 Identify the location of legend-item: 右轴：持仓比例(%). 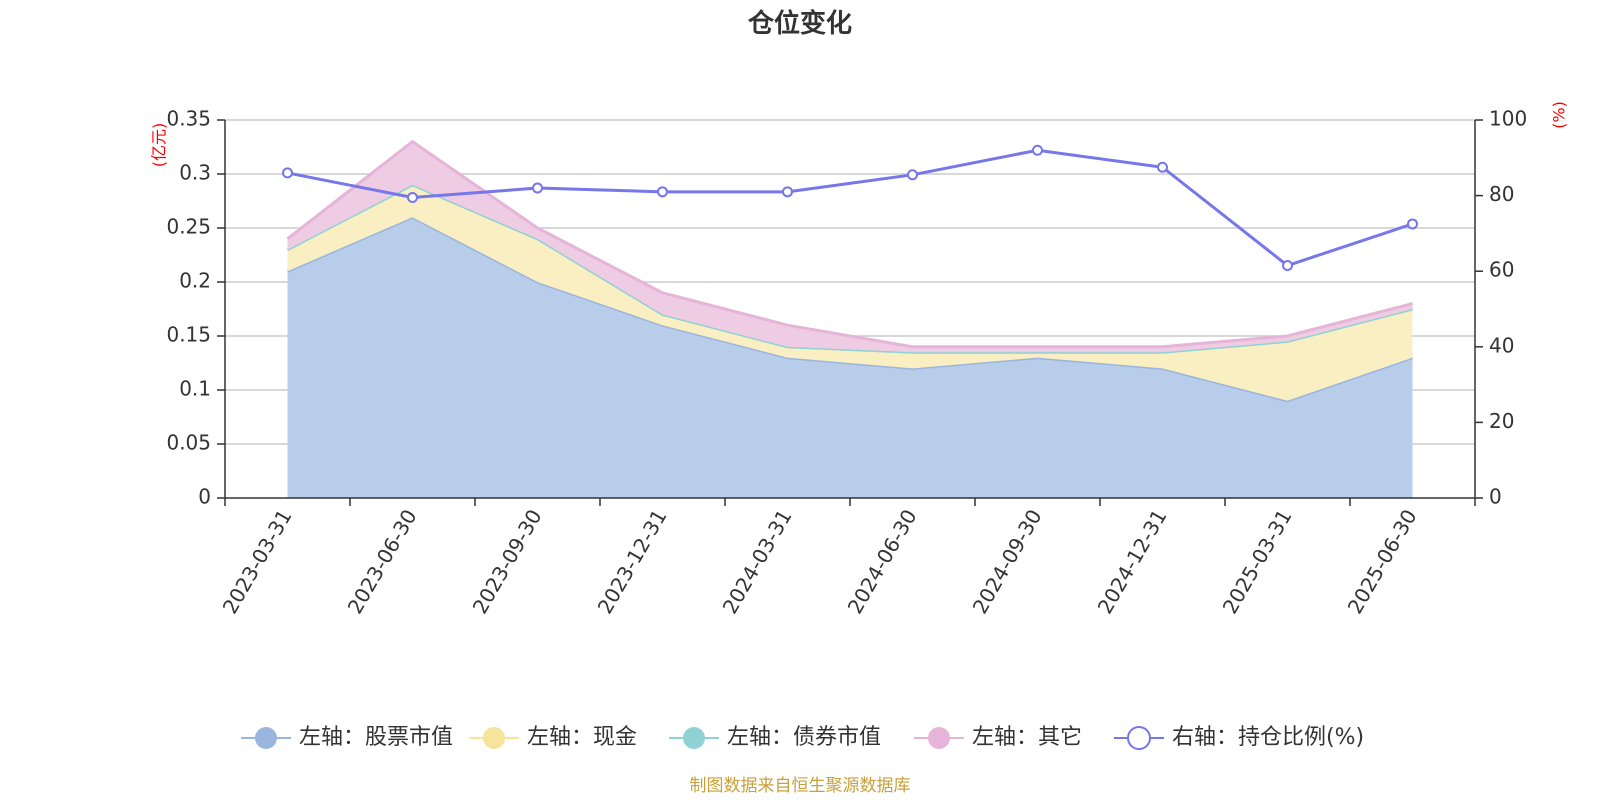
(1239, 737).